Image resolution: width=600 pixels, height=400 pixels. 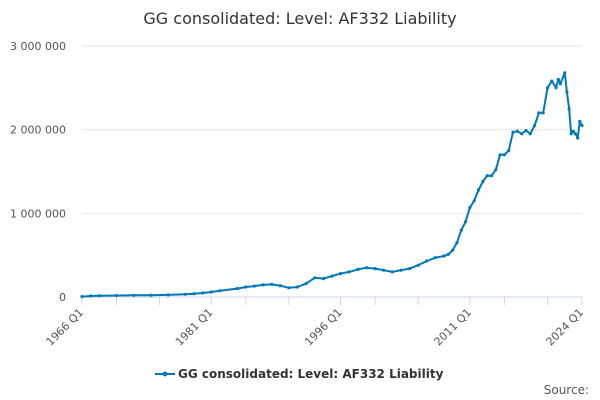 I want to click on x-tick-label: 2024 Q1, so click(x=565, y=327).